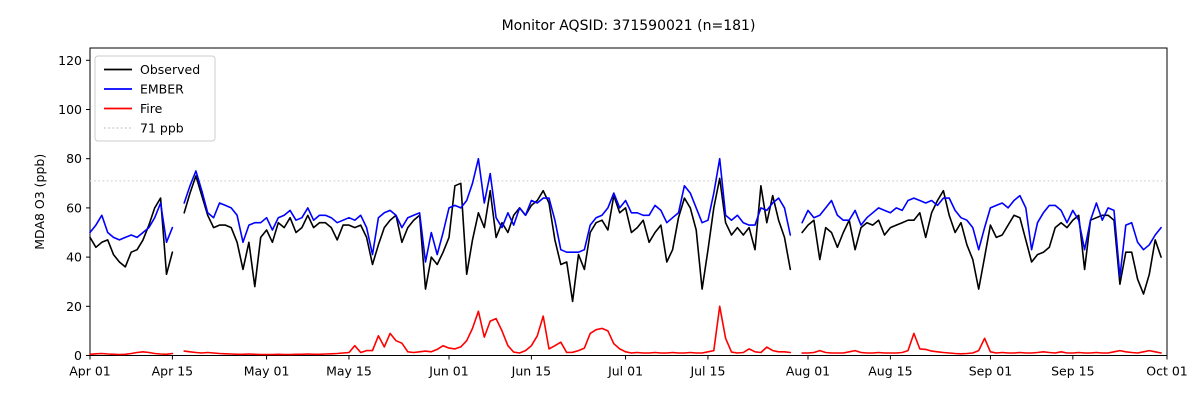 The image size is (1200, 400). What do you see at coordinates (70, 60) in the screenshot?
I see `y-axis-tick-label: 120` at bounding box center [70, 60].